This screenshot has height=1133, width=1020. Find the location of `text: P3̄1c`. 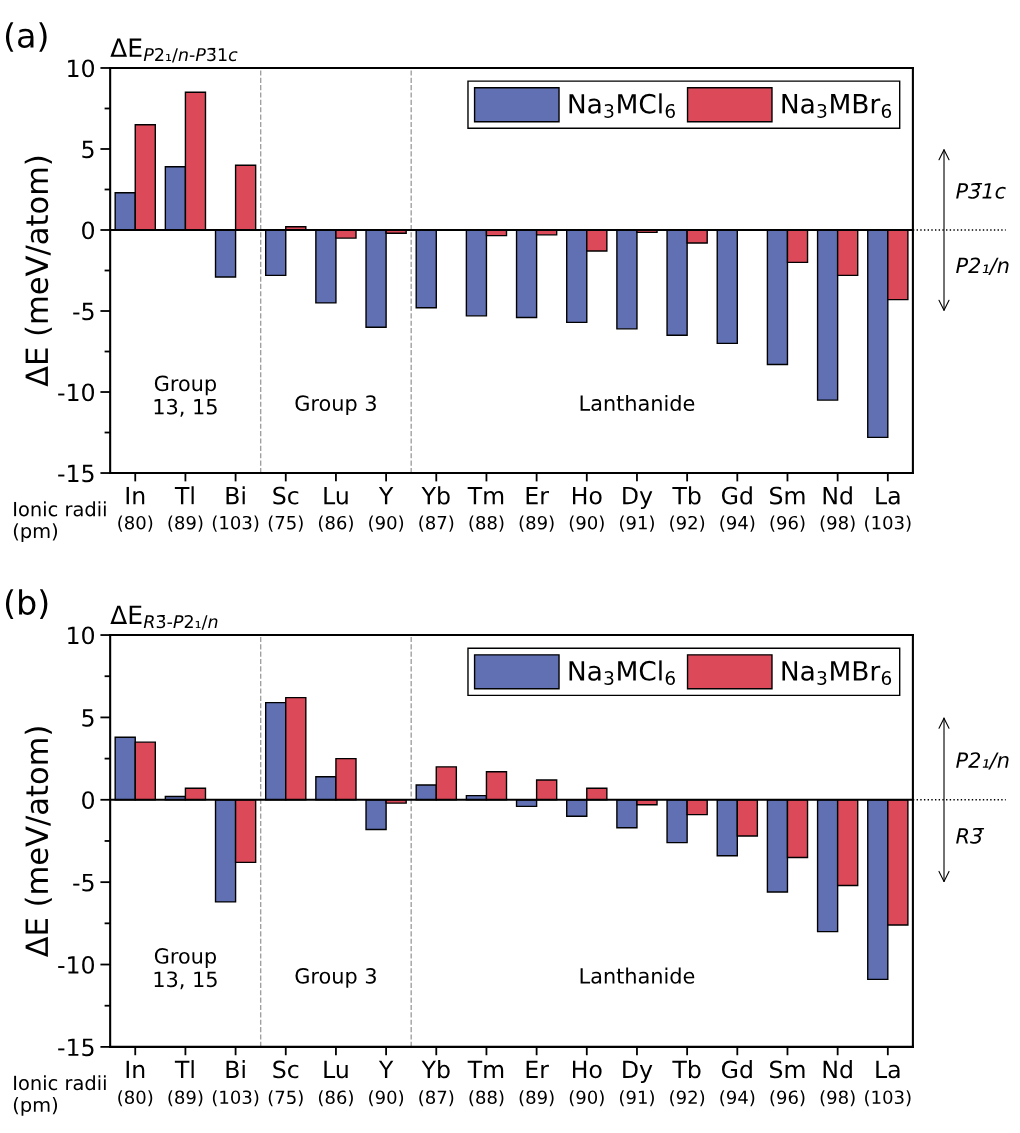

text: P3̄1c is located at coordinates (981, 190).